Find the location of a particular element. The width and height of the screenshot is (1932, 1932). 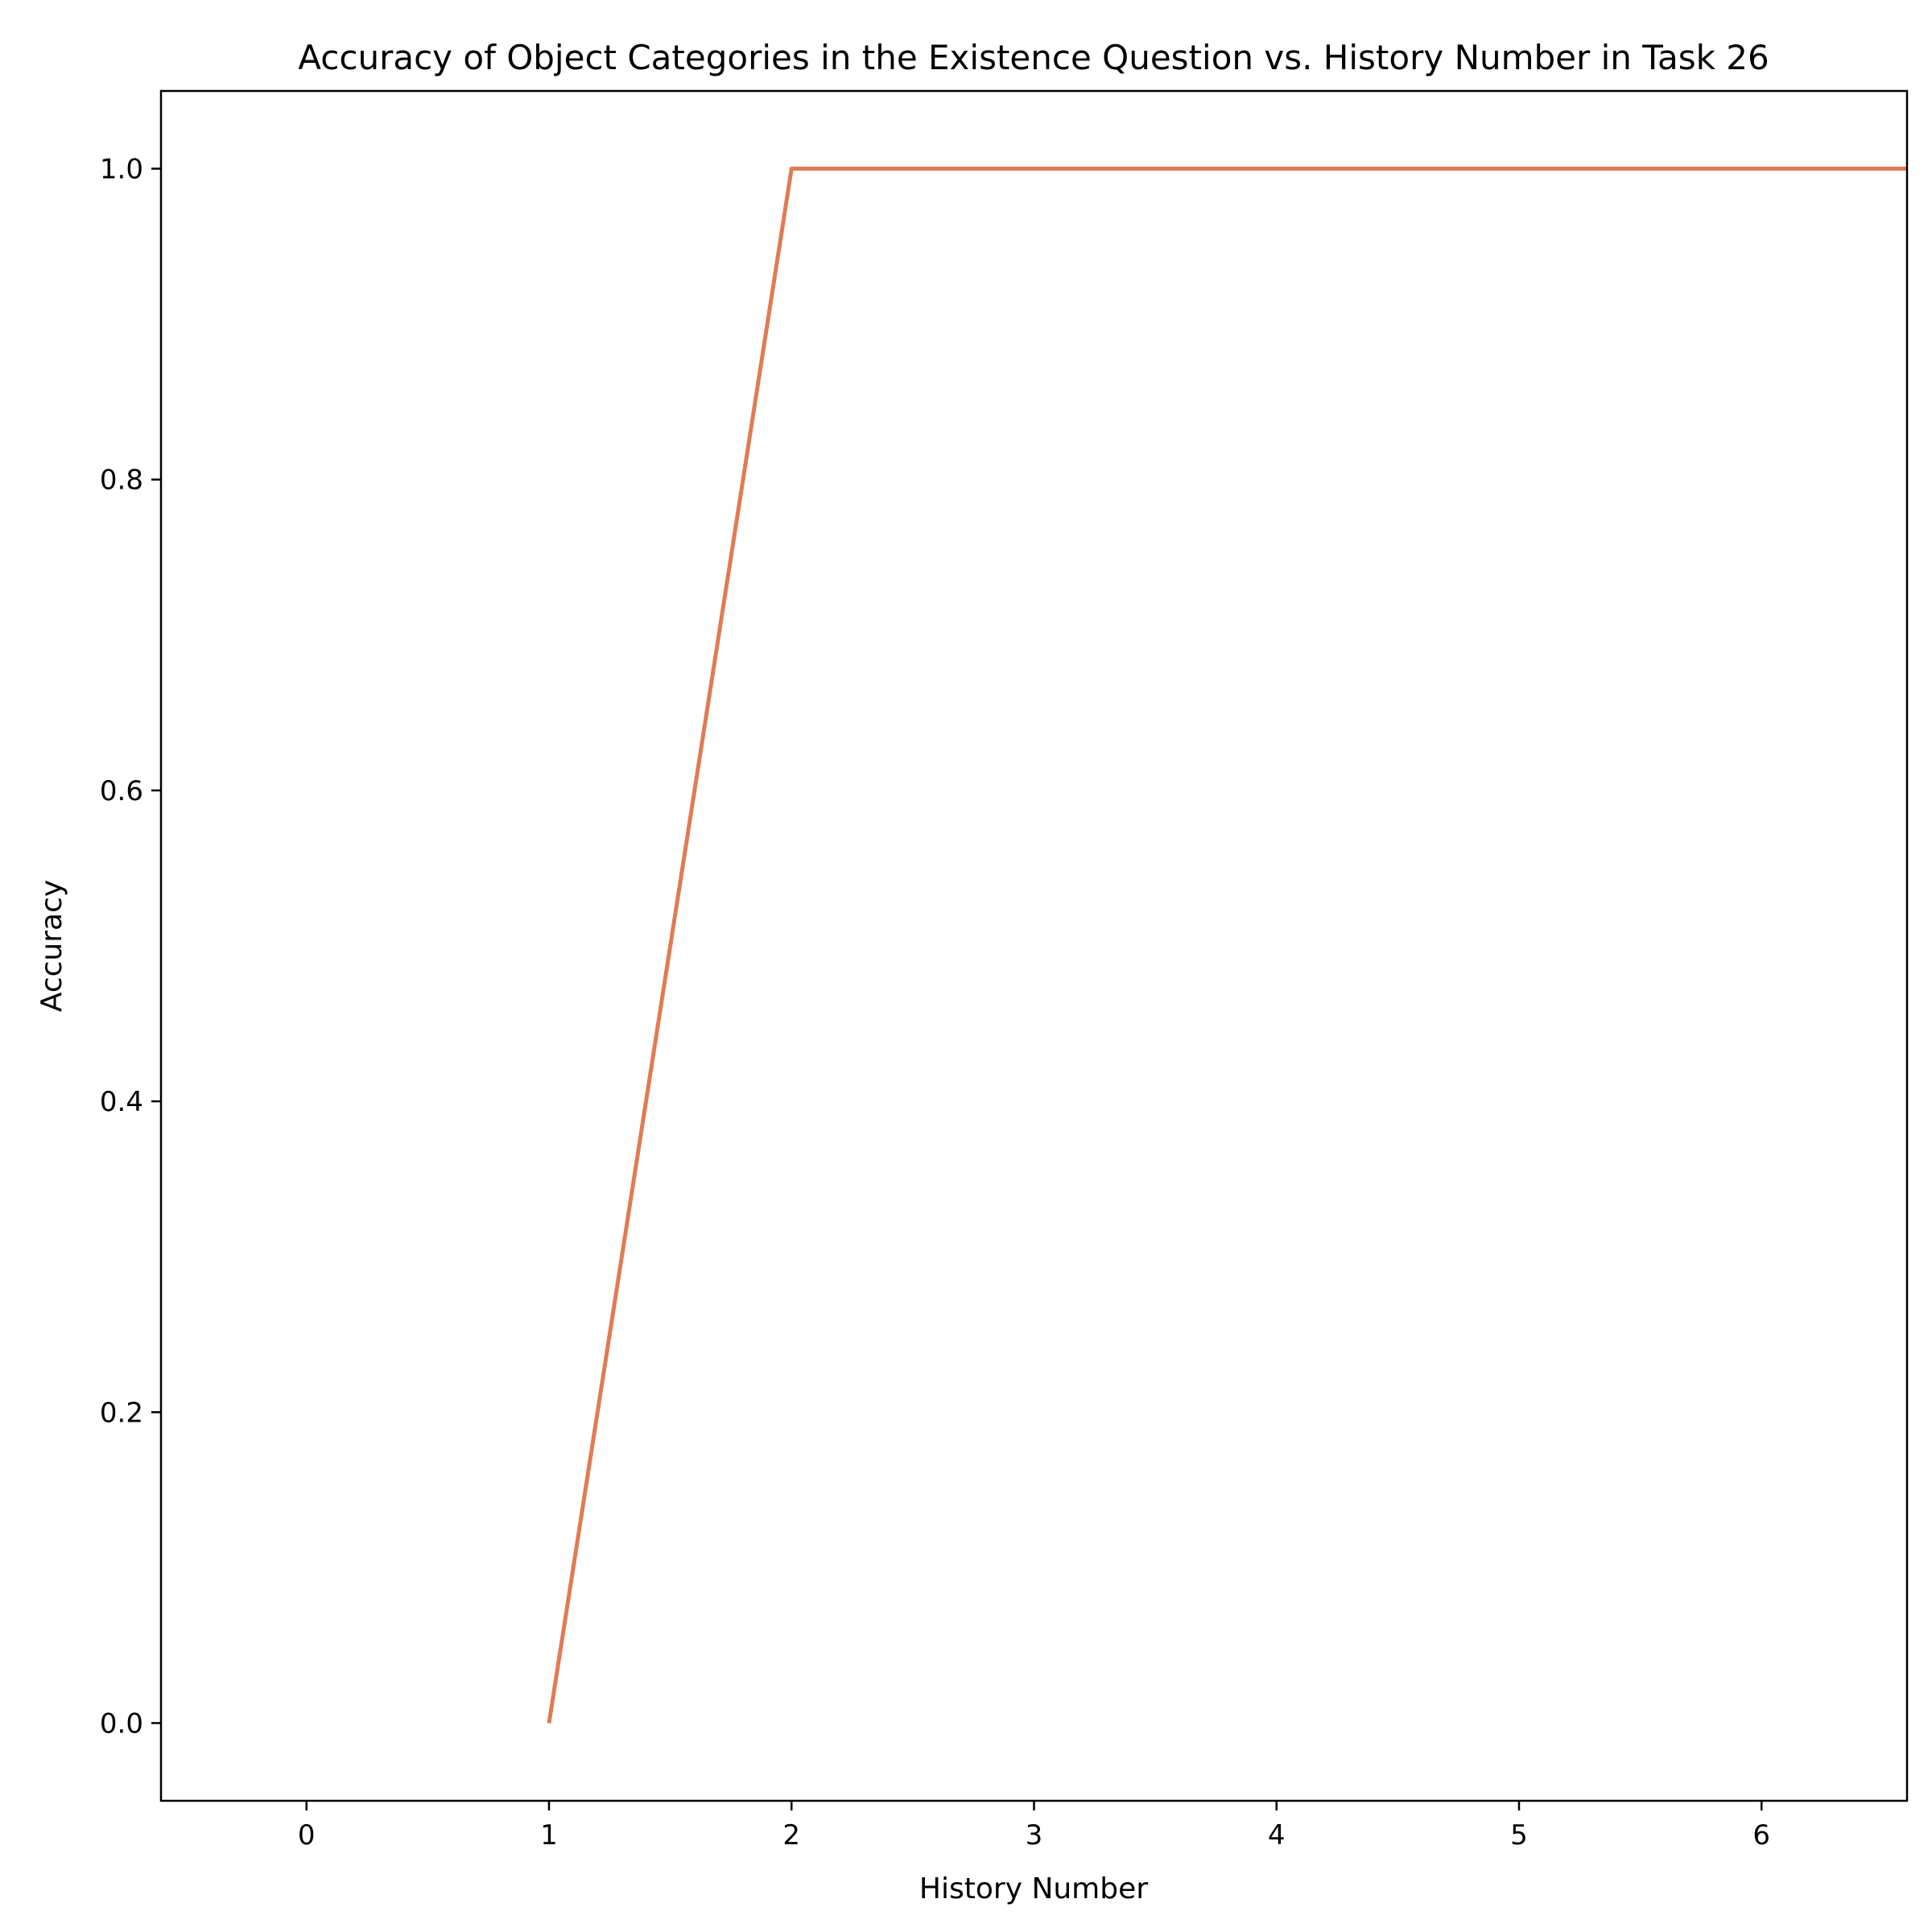

y-tick-label: 0.0 is located at coordinates (121, 1723).